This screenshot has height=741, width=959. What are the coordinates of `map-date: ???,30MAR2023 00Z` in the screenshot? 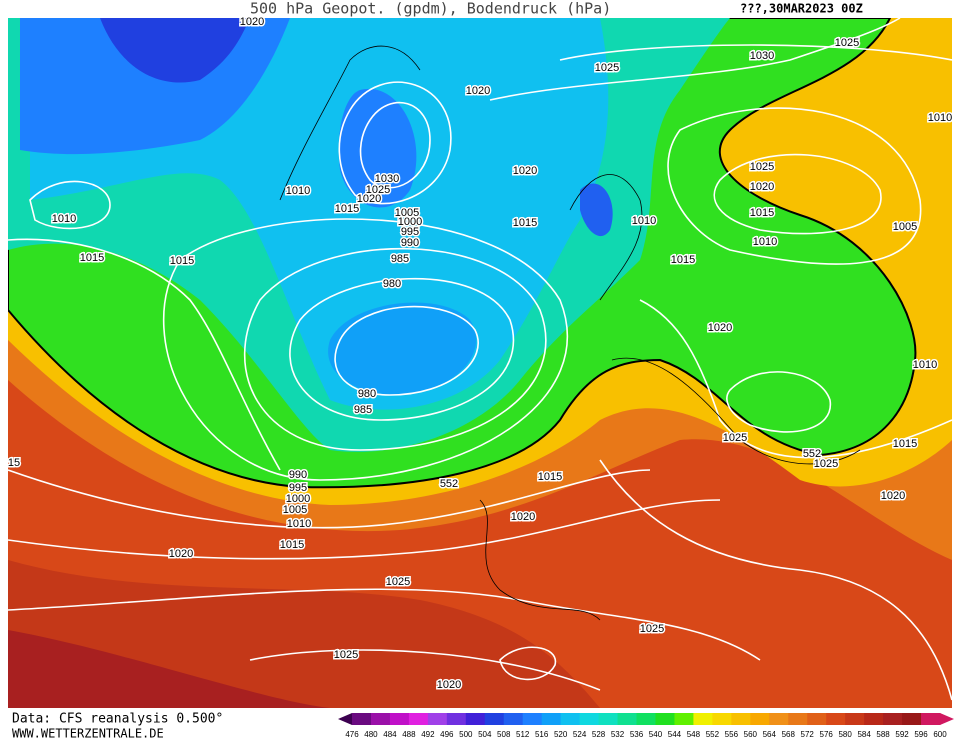 It's located at (801, 9).